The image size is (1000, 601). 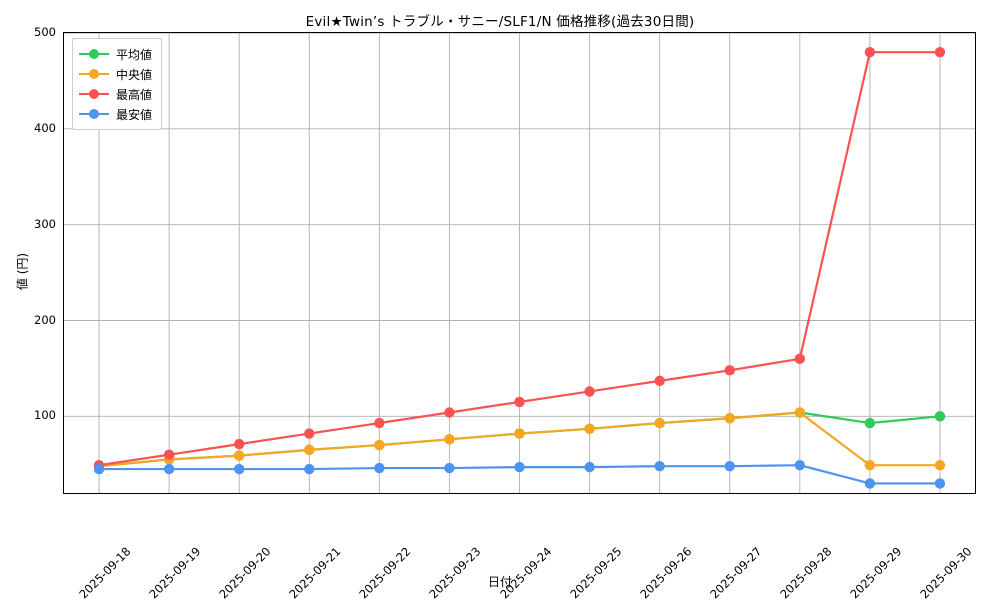 I want to click on legend-label: 平均値, so click(x=134, y=54).